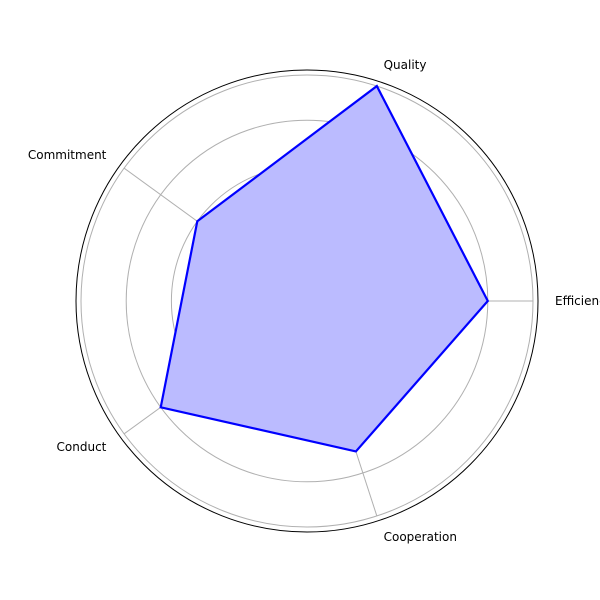  What do you see at coordinates (67, 155) in the screenshot?
I see `axis-label-commitment: Commitment` at bounding box center [67, 155].